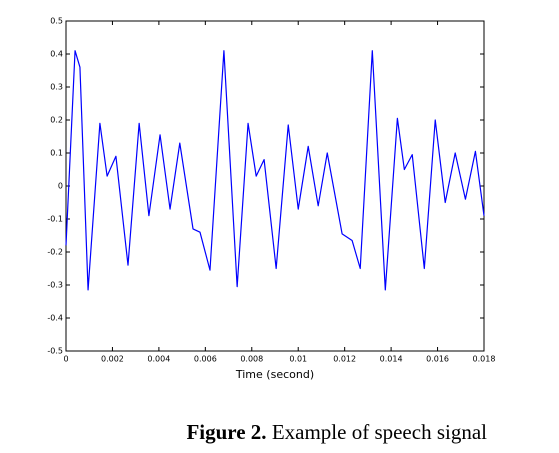  Describe the element at coordinates (55, 285) in the screenshot. I see `y-tick-label: -0.3` at that location.